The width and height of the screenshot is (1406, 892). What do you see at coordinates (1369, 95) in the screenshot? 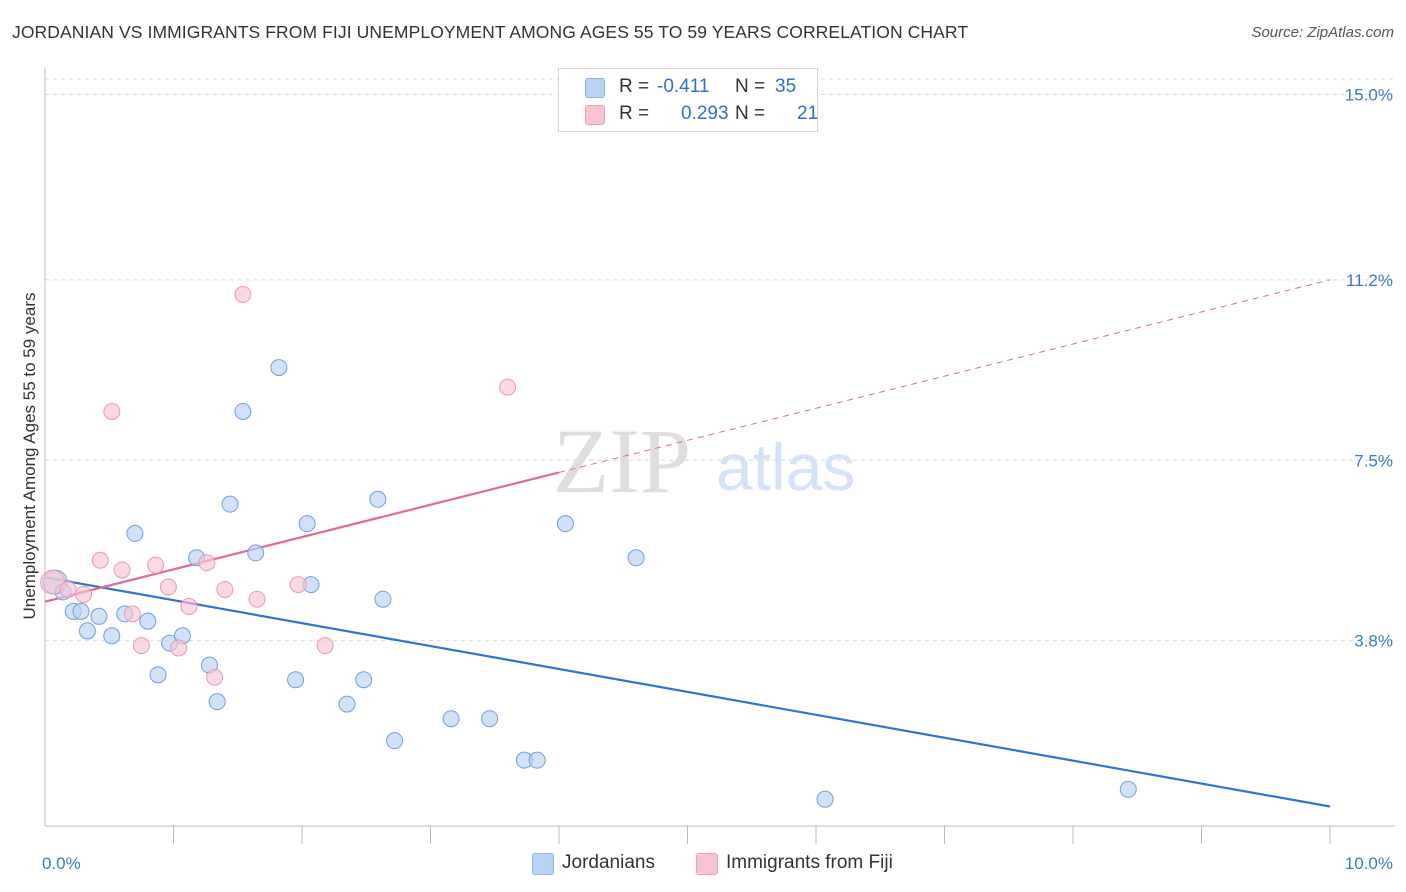
I see `y-tick-label: 15.0%` at bounding box center [1369, 95].